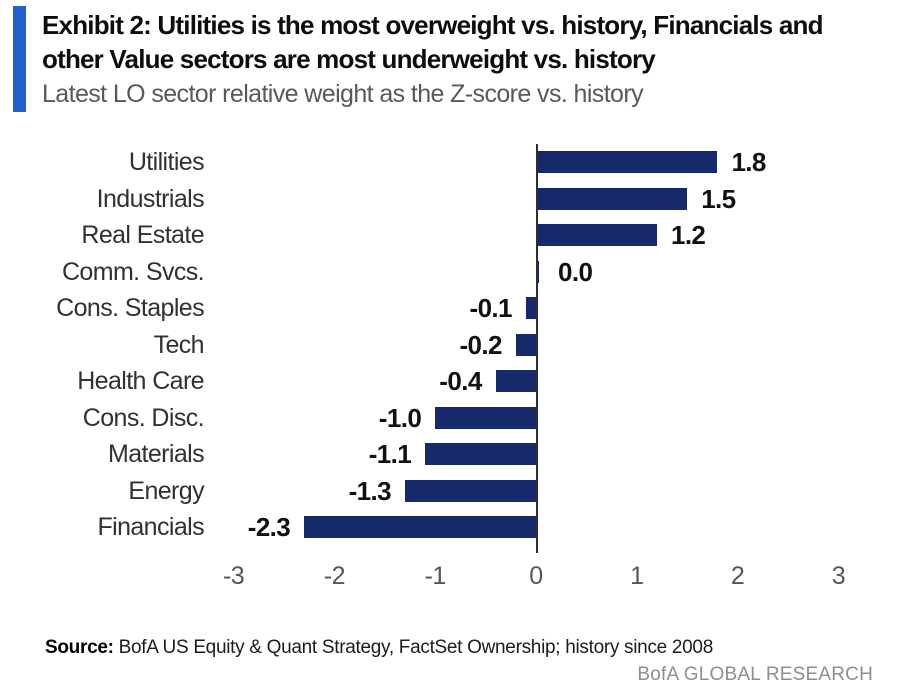  I want to click on category-label: Cons. Disc., so click(143, 417).